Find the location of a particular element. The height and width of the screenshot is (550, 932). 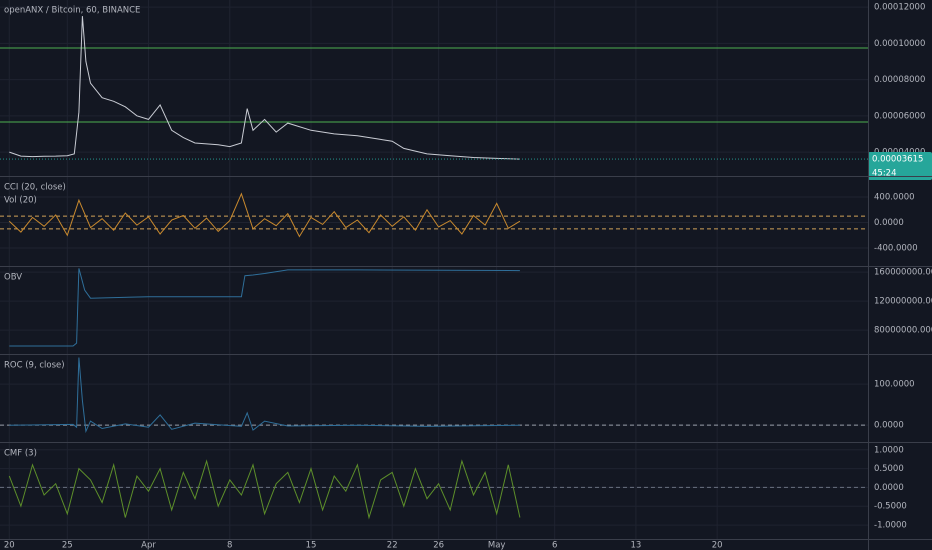

y-tick-label: 120000000.0000 is located at coordinates (903, 302).